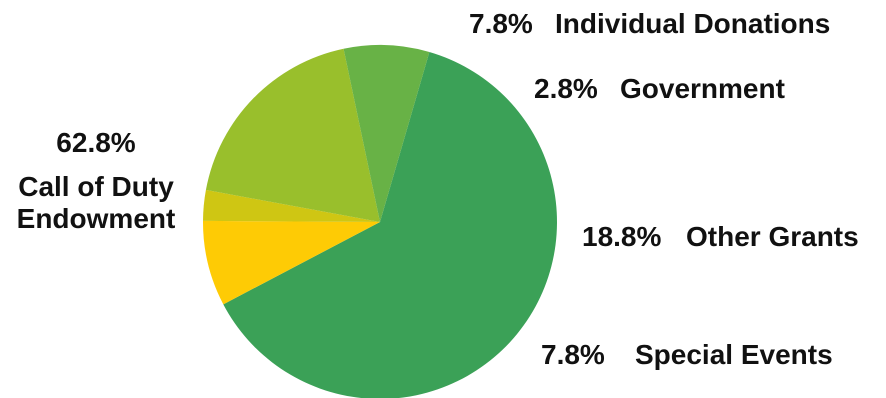 This screenshot has width=886, height=398. Describe the element at coordinates (291, 205) in the screenshot. I see `pie-slice-government` at that location.